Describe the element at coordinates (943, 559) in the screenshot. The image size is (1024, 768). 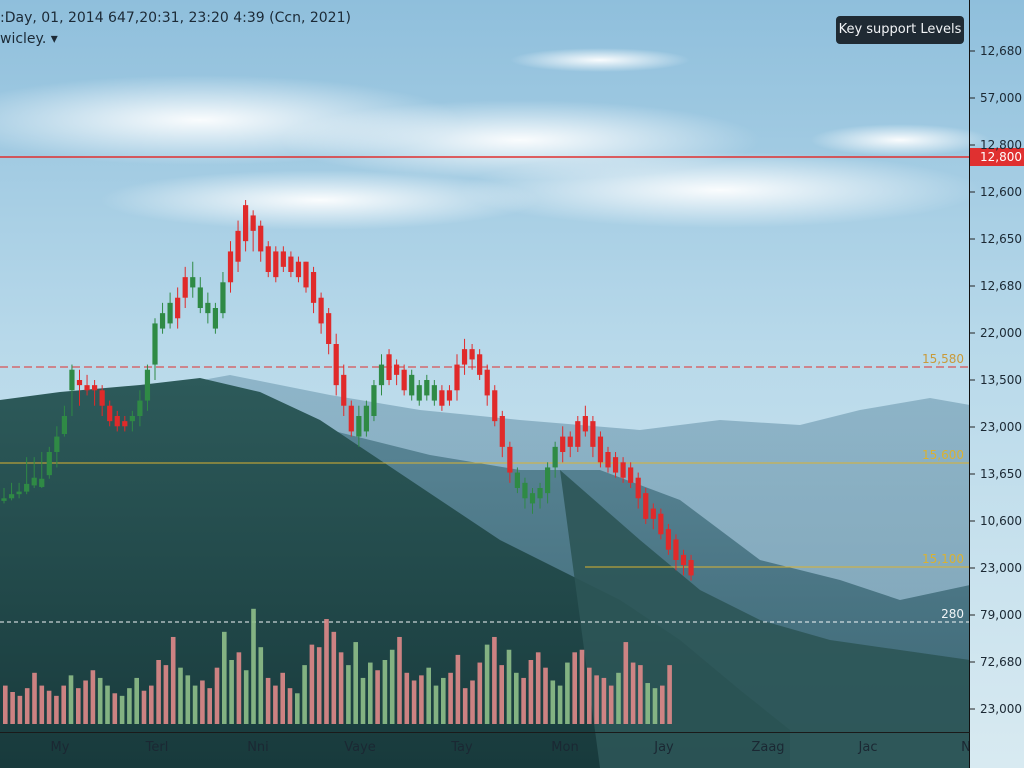
I see `level-label: 15,100` at that location.